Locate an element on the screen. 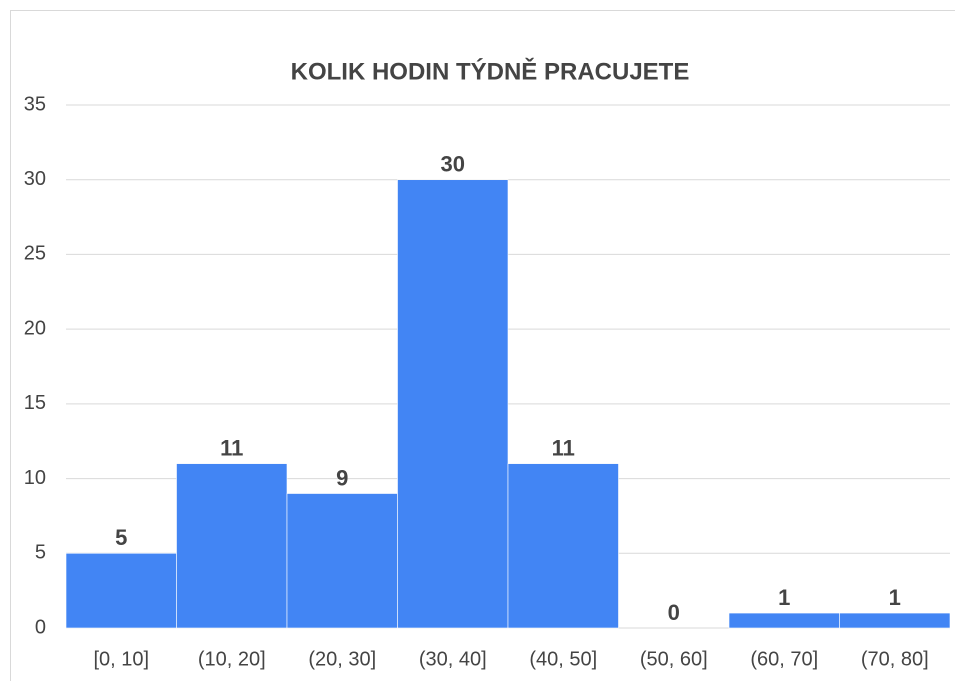  x-tick-label: (50, 60] is located at coordinates (674, 659).